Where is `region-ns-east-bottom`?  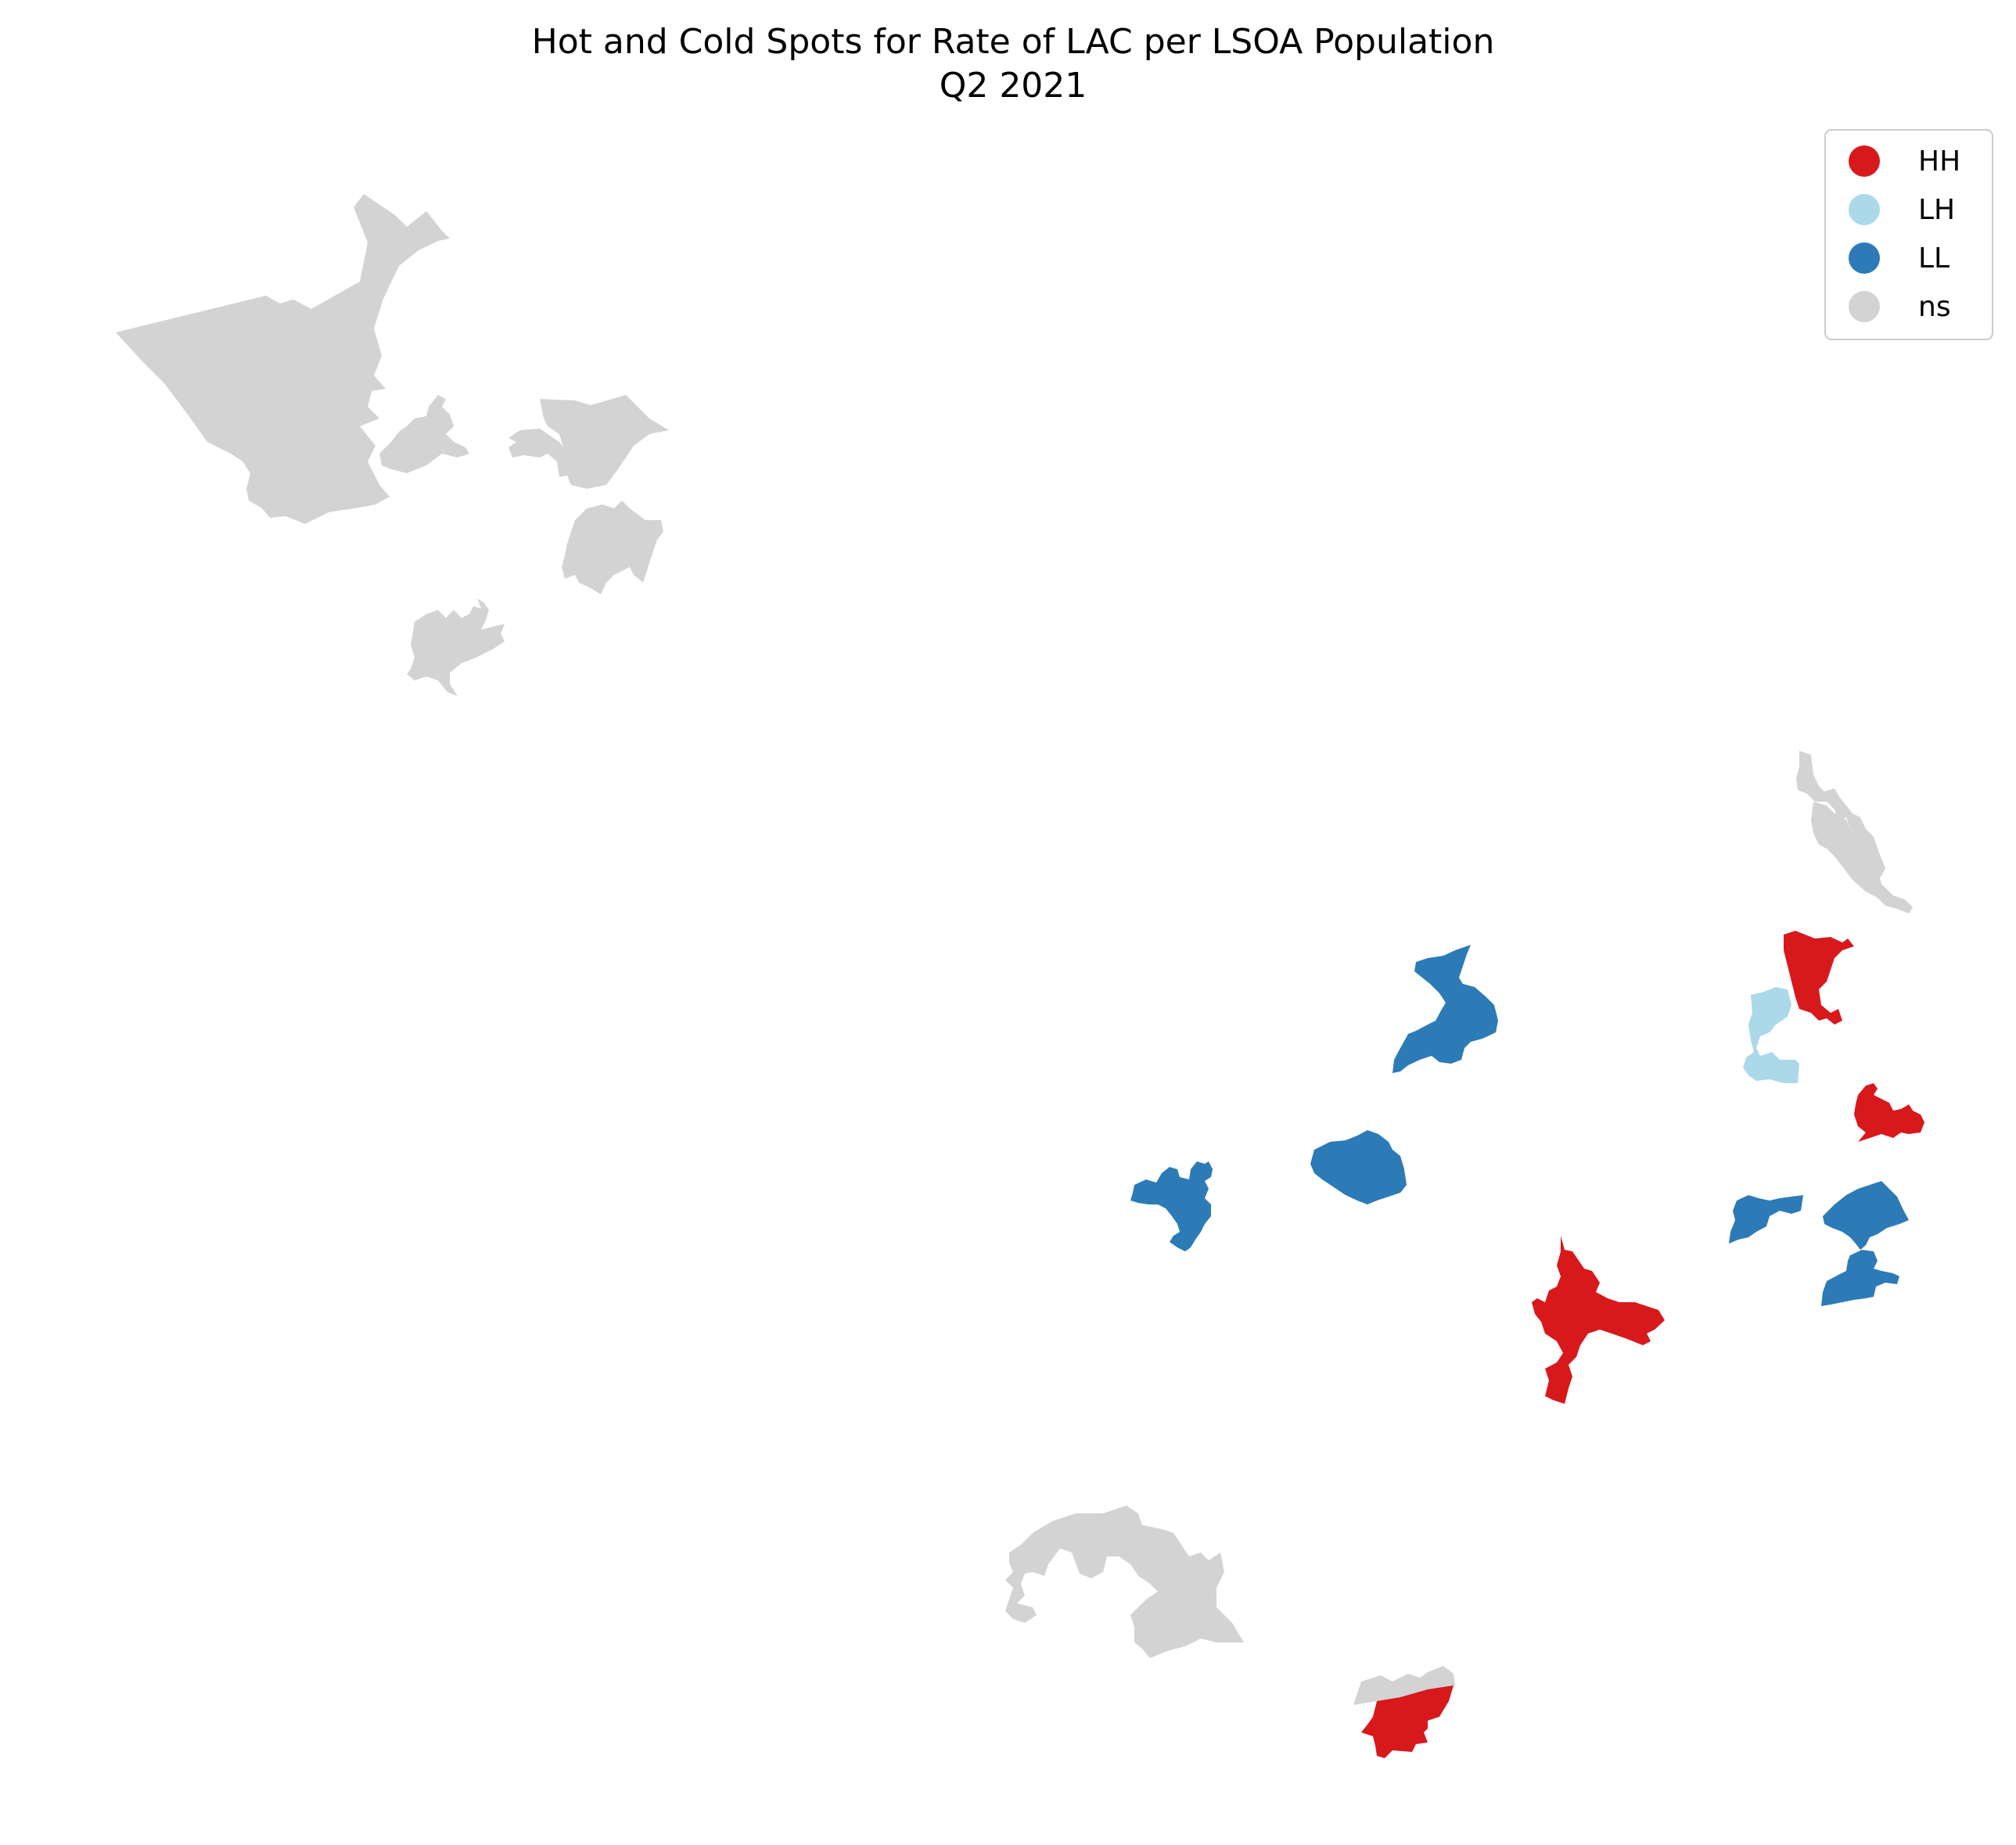 region-ns-east-bottom is located at coordinates (1862, 858).